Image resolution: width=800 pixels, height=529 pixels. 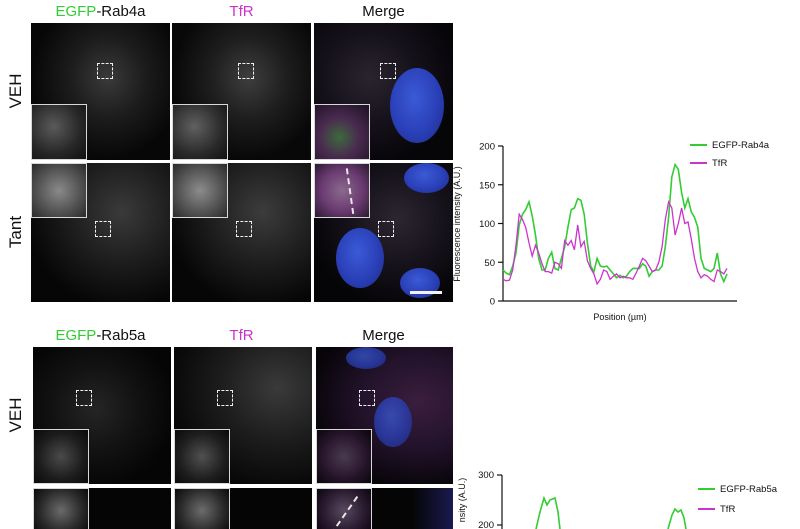 What do you see at coordinates (486, 475) in the screenshot?
I see `y-tick-300: 300` at bounding box center [486, 475].